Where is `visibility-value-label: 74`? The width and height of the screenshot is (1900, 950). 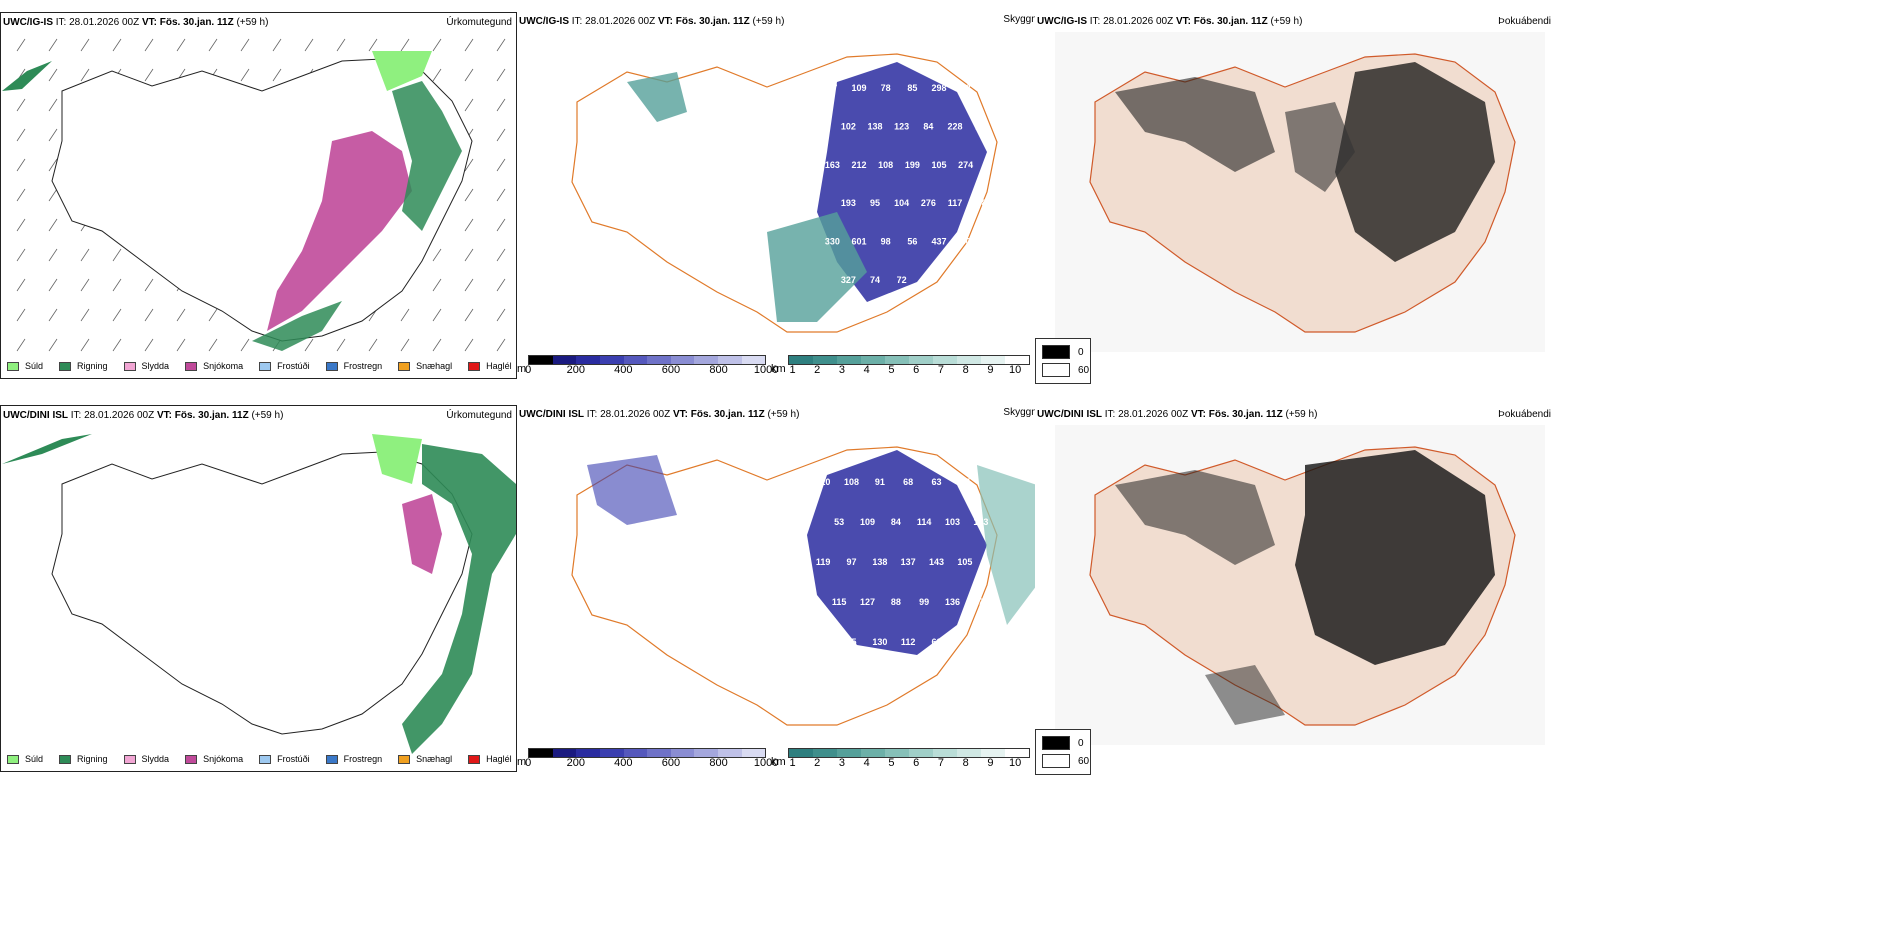
visibility-value-label: 74 is located at coordinates (875, 280).